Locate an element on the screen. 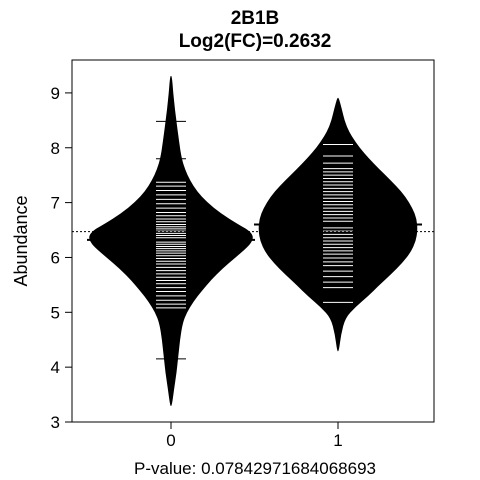  x-tick-label: 0 is located at coordinates (170, 440).